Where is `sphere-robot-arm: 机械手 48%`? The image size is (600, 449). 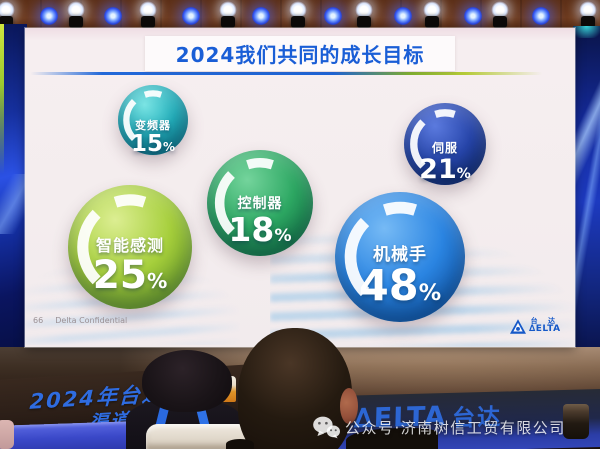 sphere-robot-arm: 机械手 48% is located at coordinates (400, 257).